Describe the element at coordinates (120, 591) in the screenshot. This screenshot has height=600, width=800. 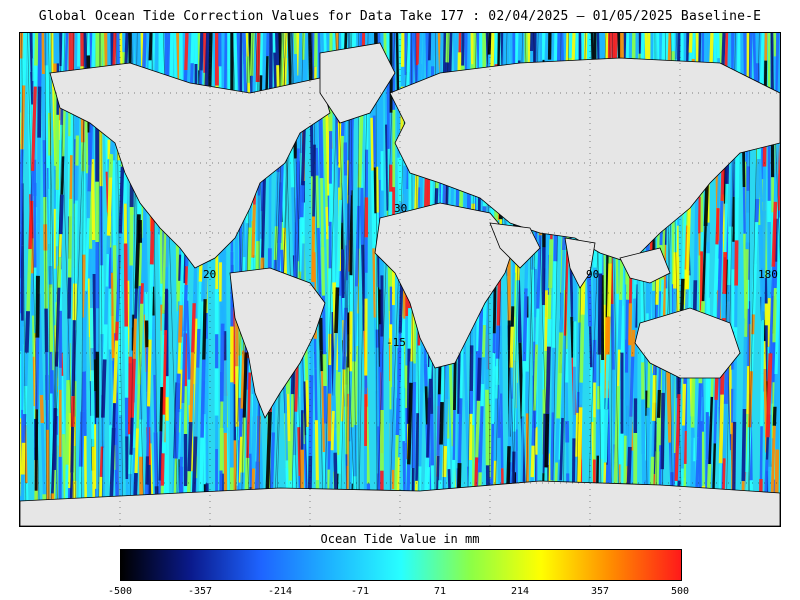
I see `colorbar-tick: -500` at that location.